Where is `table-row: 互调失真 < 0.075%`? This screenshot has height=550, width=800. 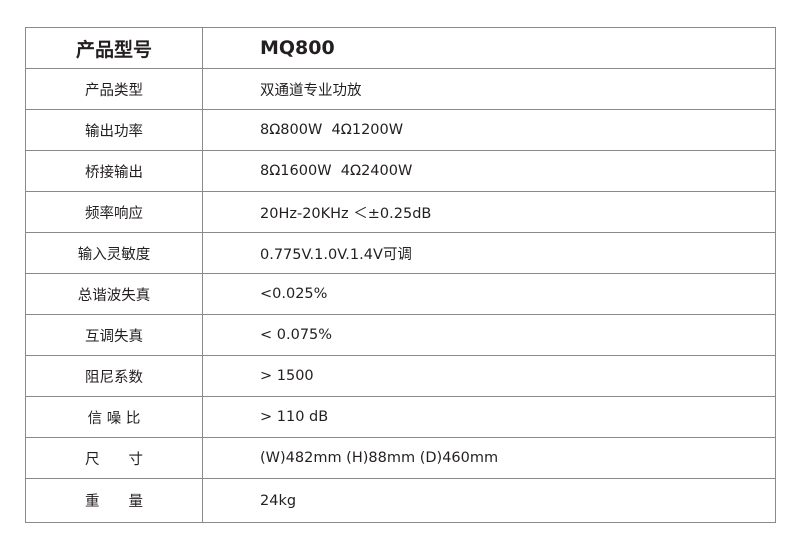
table-row: 互调失真 < 0.075% is located at coordinates (400, 335).